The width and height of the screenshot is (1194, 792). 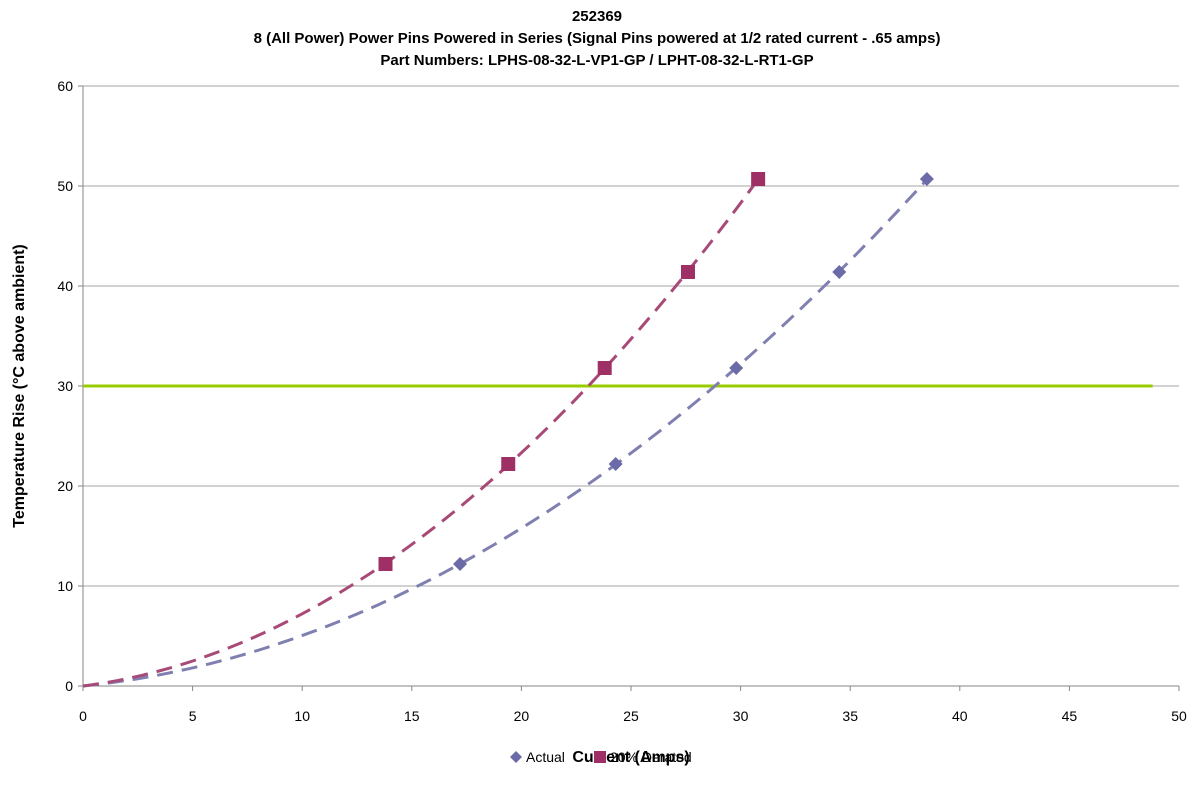 I want to click on x-tick-label: 30, so click(x=741, y=716).